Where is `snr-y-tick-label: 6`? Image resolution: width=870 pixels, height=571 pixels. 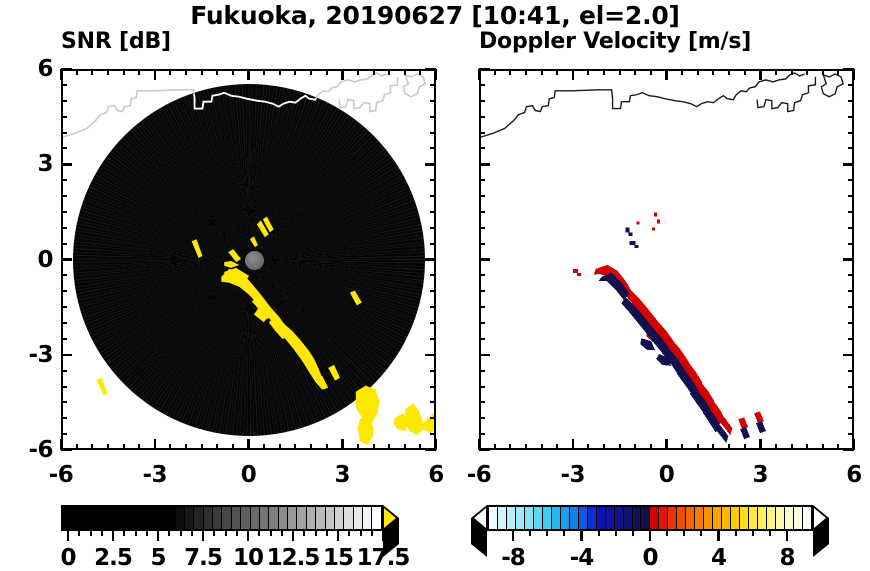
snr-y-tick-label: 6 is located at coordinates (45, 69).